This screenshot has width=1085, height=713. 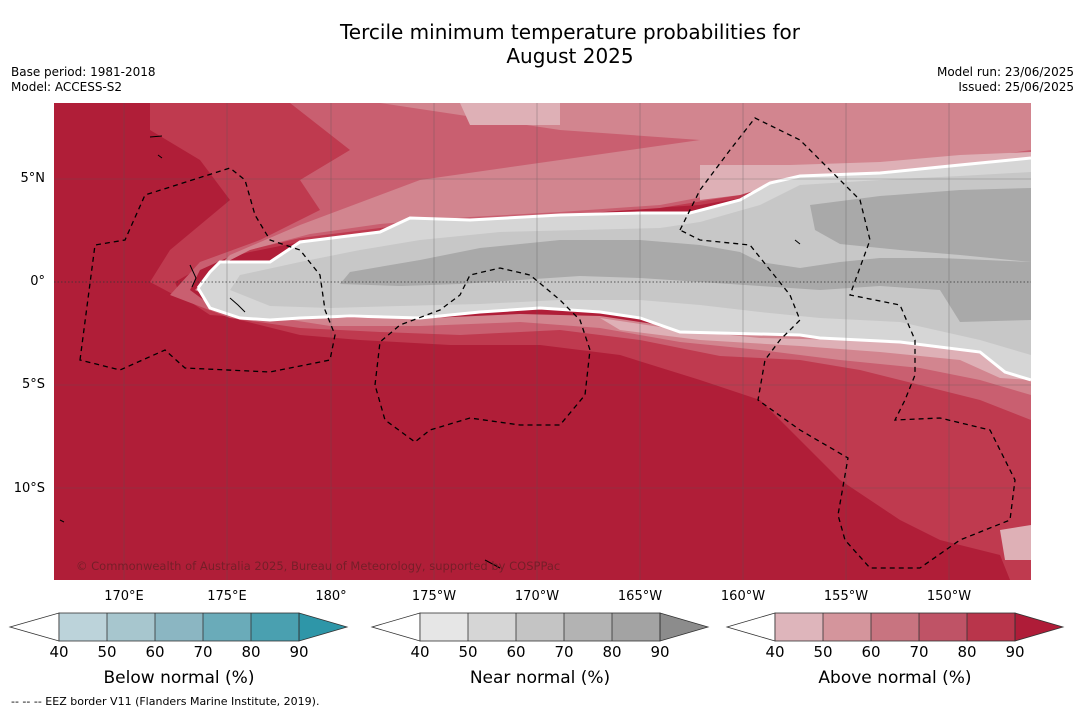 What do you see at coordinates (124, 596) in the screenshot?
I see `lon-label-170e: 170°E` at bounding box center [124, 596].